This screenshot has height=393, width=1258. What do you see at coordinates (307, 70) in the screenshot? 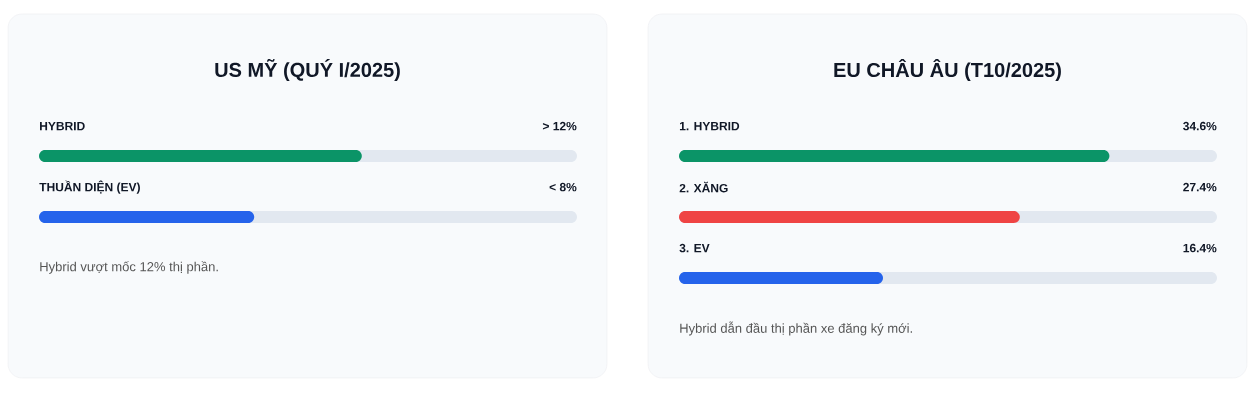
I see `chart-title: US MỸ (QUÝ I/2025)` at bounding box center [307, 70].